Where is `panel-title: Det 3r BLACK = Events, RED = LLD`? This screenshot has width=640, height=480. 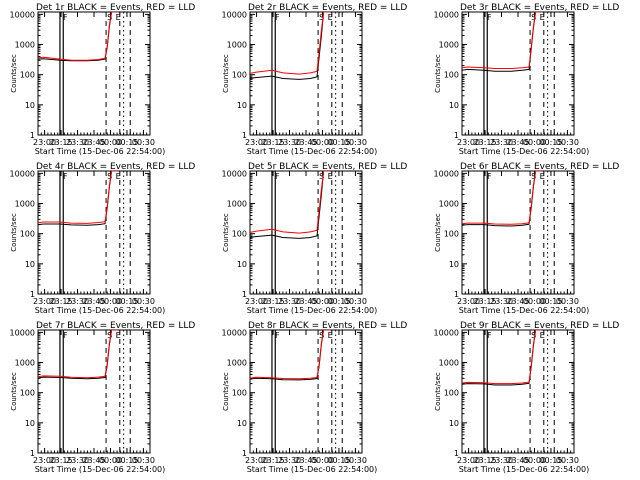
panel-title: Det 3r BLACK = Events, RED = LLD is located at coordinates (539, 8).